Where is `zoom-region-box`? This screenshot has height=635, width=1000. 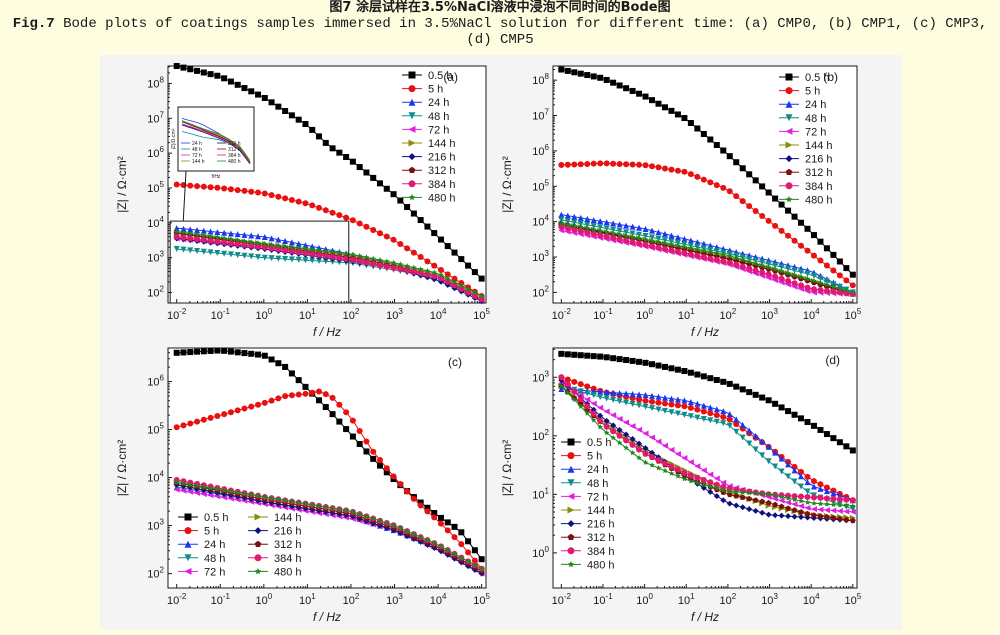 zoom-region-box is located at coordinates (259, 262).